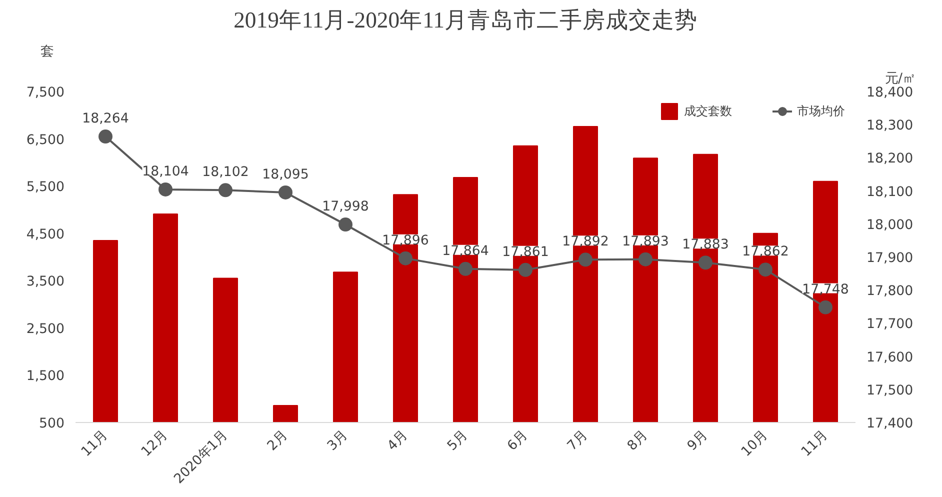 The height and width of the screenshot is (497, 942). Describe the element at coordinates (708, 111) in the screenshot. I see `legend-label: 成交套数` at that location.